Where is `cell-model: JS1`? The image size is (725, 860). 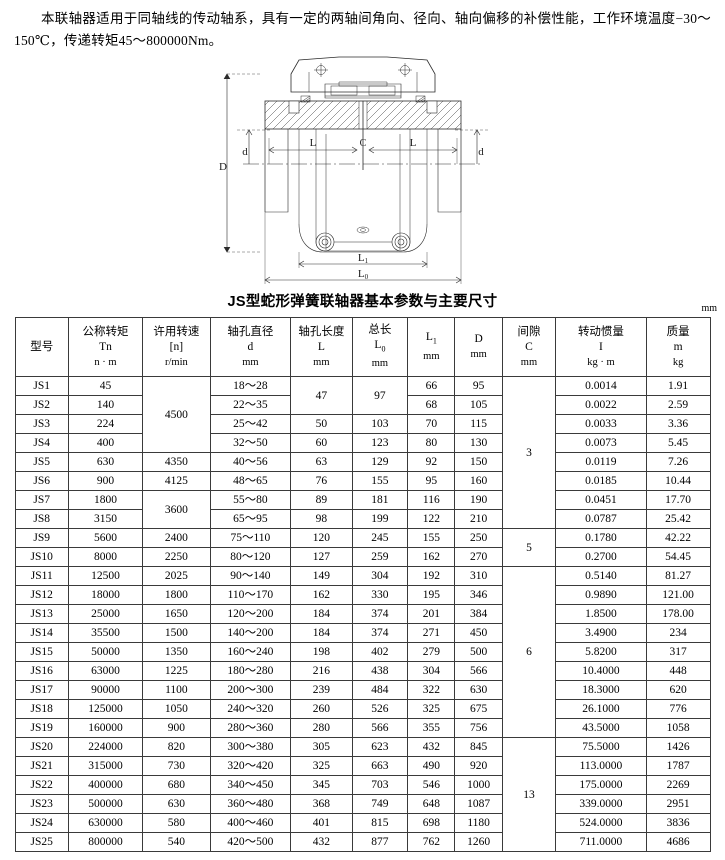 cell-model: JS1 is located at coordinates (41, 386).